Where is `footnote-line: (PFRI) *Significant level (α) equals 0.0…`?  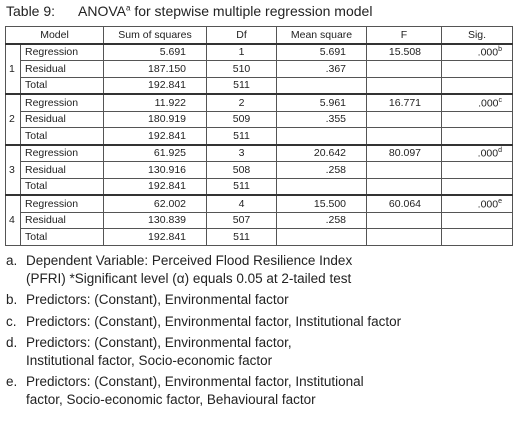
footnote-line: (PFRI) *Significant level (α) equals 0.0… is located at coordinates (189, 278).